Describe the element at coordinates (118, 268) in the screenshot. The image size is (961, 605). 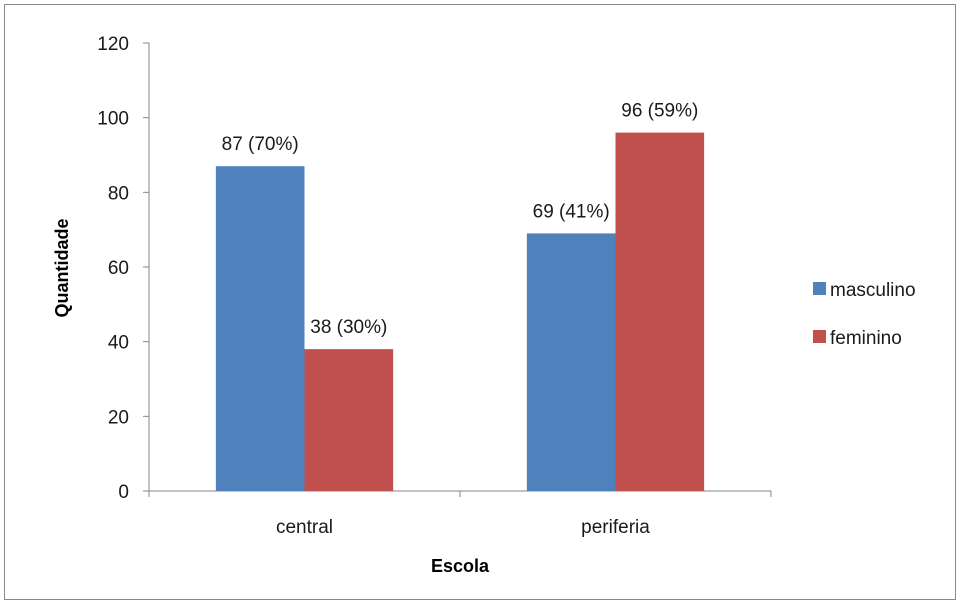
I see `y-tick-label: 60` at that location.